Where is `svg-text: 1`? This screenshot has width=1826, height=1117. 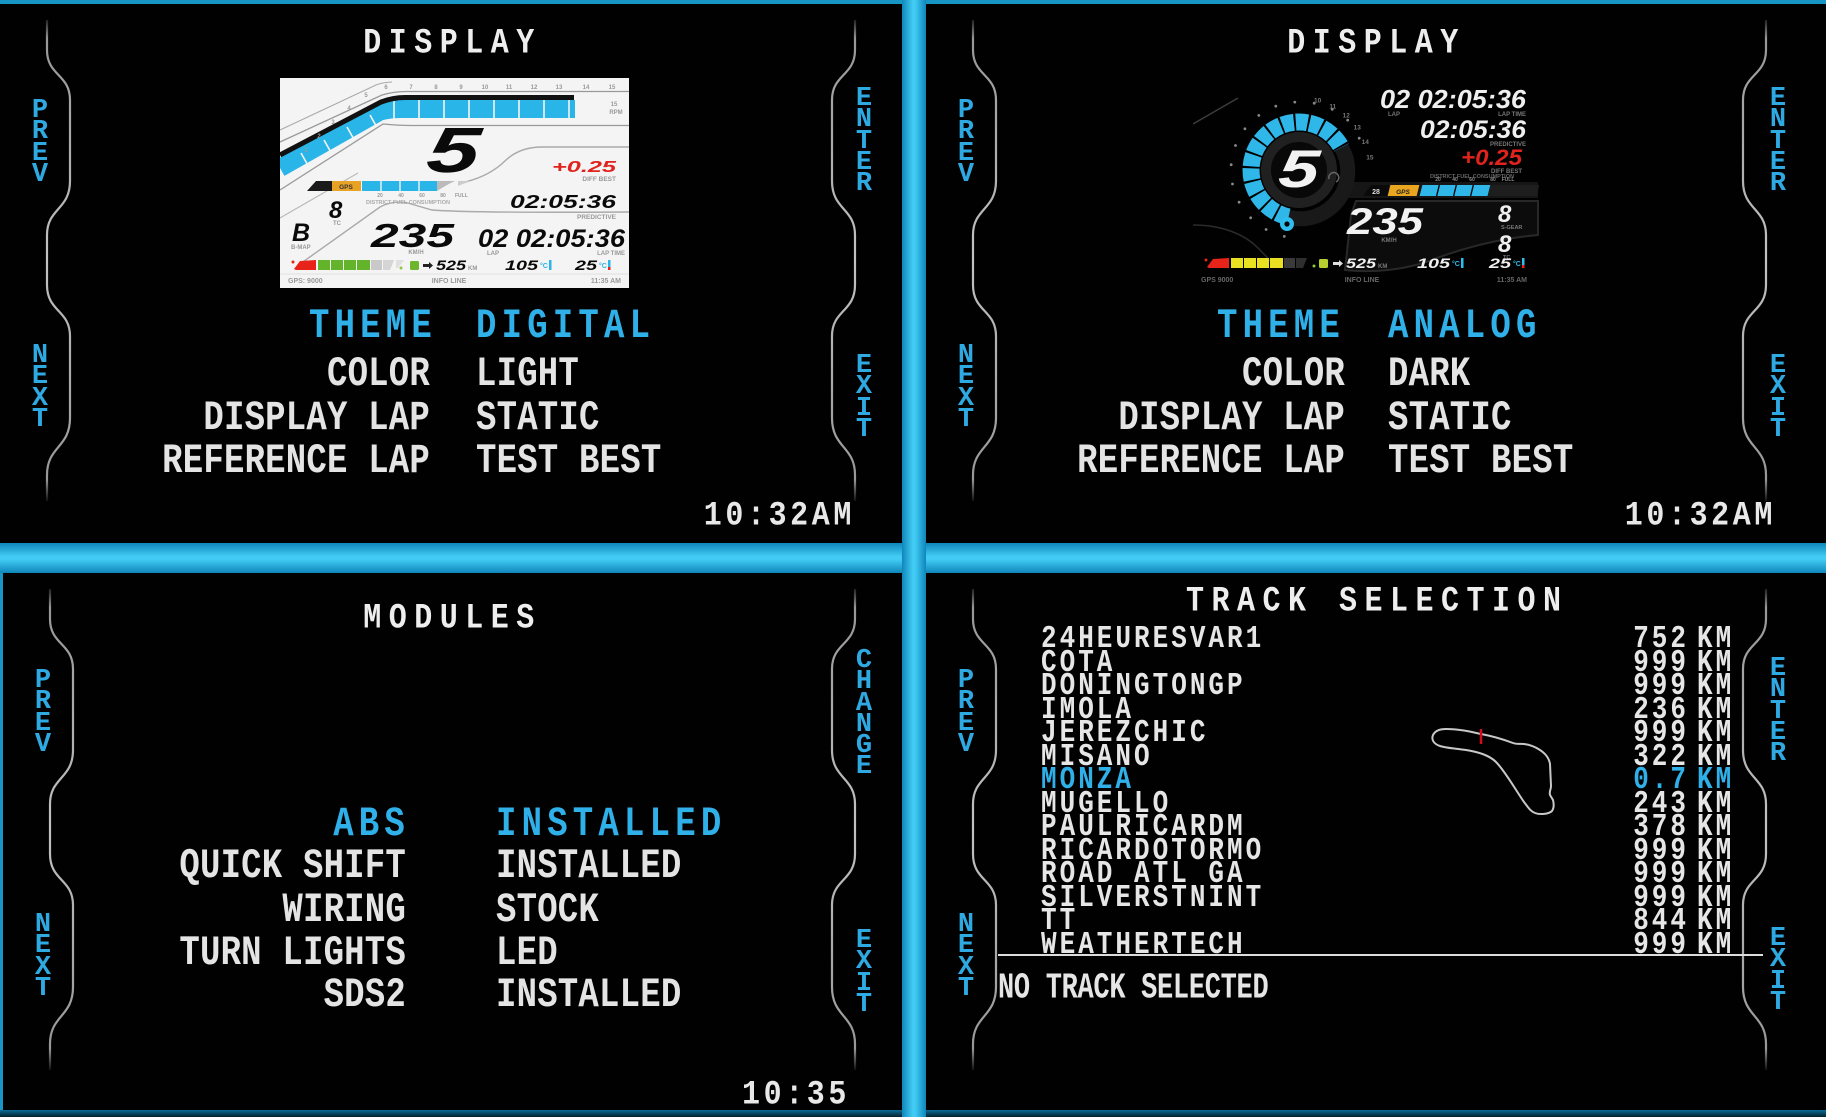 svg-text: 1 is located at coordinates (306, 151).